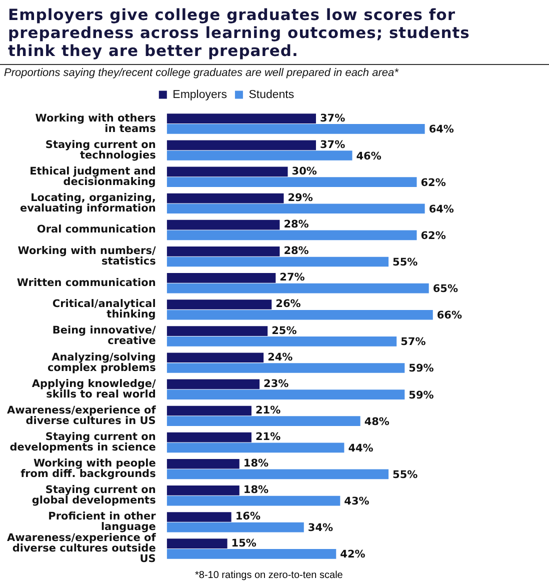 This screenshot has width=549, height=585. I want to click on y-tick-label: Working with people from diff. backgrounds, so click(88, 469).